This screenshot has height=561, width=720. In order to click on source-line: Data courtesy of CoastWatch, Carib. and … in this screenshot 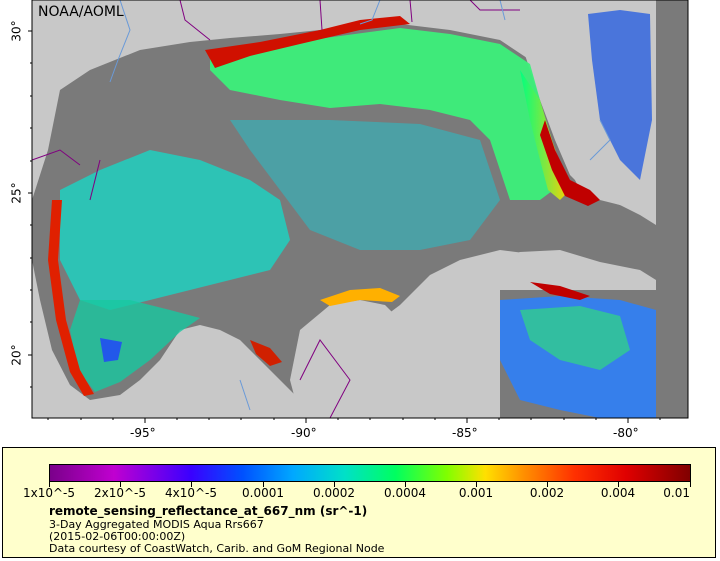, I will do `click(217, 548)`.